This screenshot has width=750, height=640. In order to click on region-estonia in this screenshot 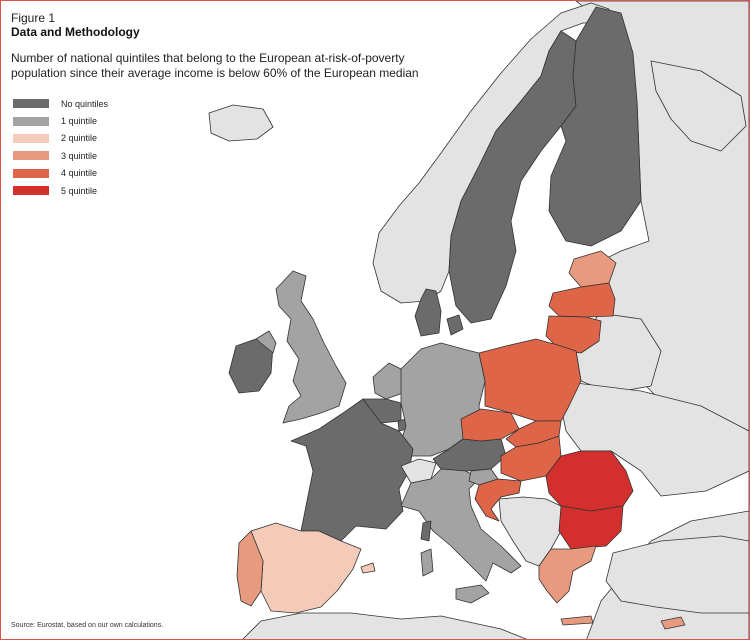, I will do `click(592, 269)`.